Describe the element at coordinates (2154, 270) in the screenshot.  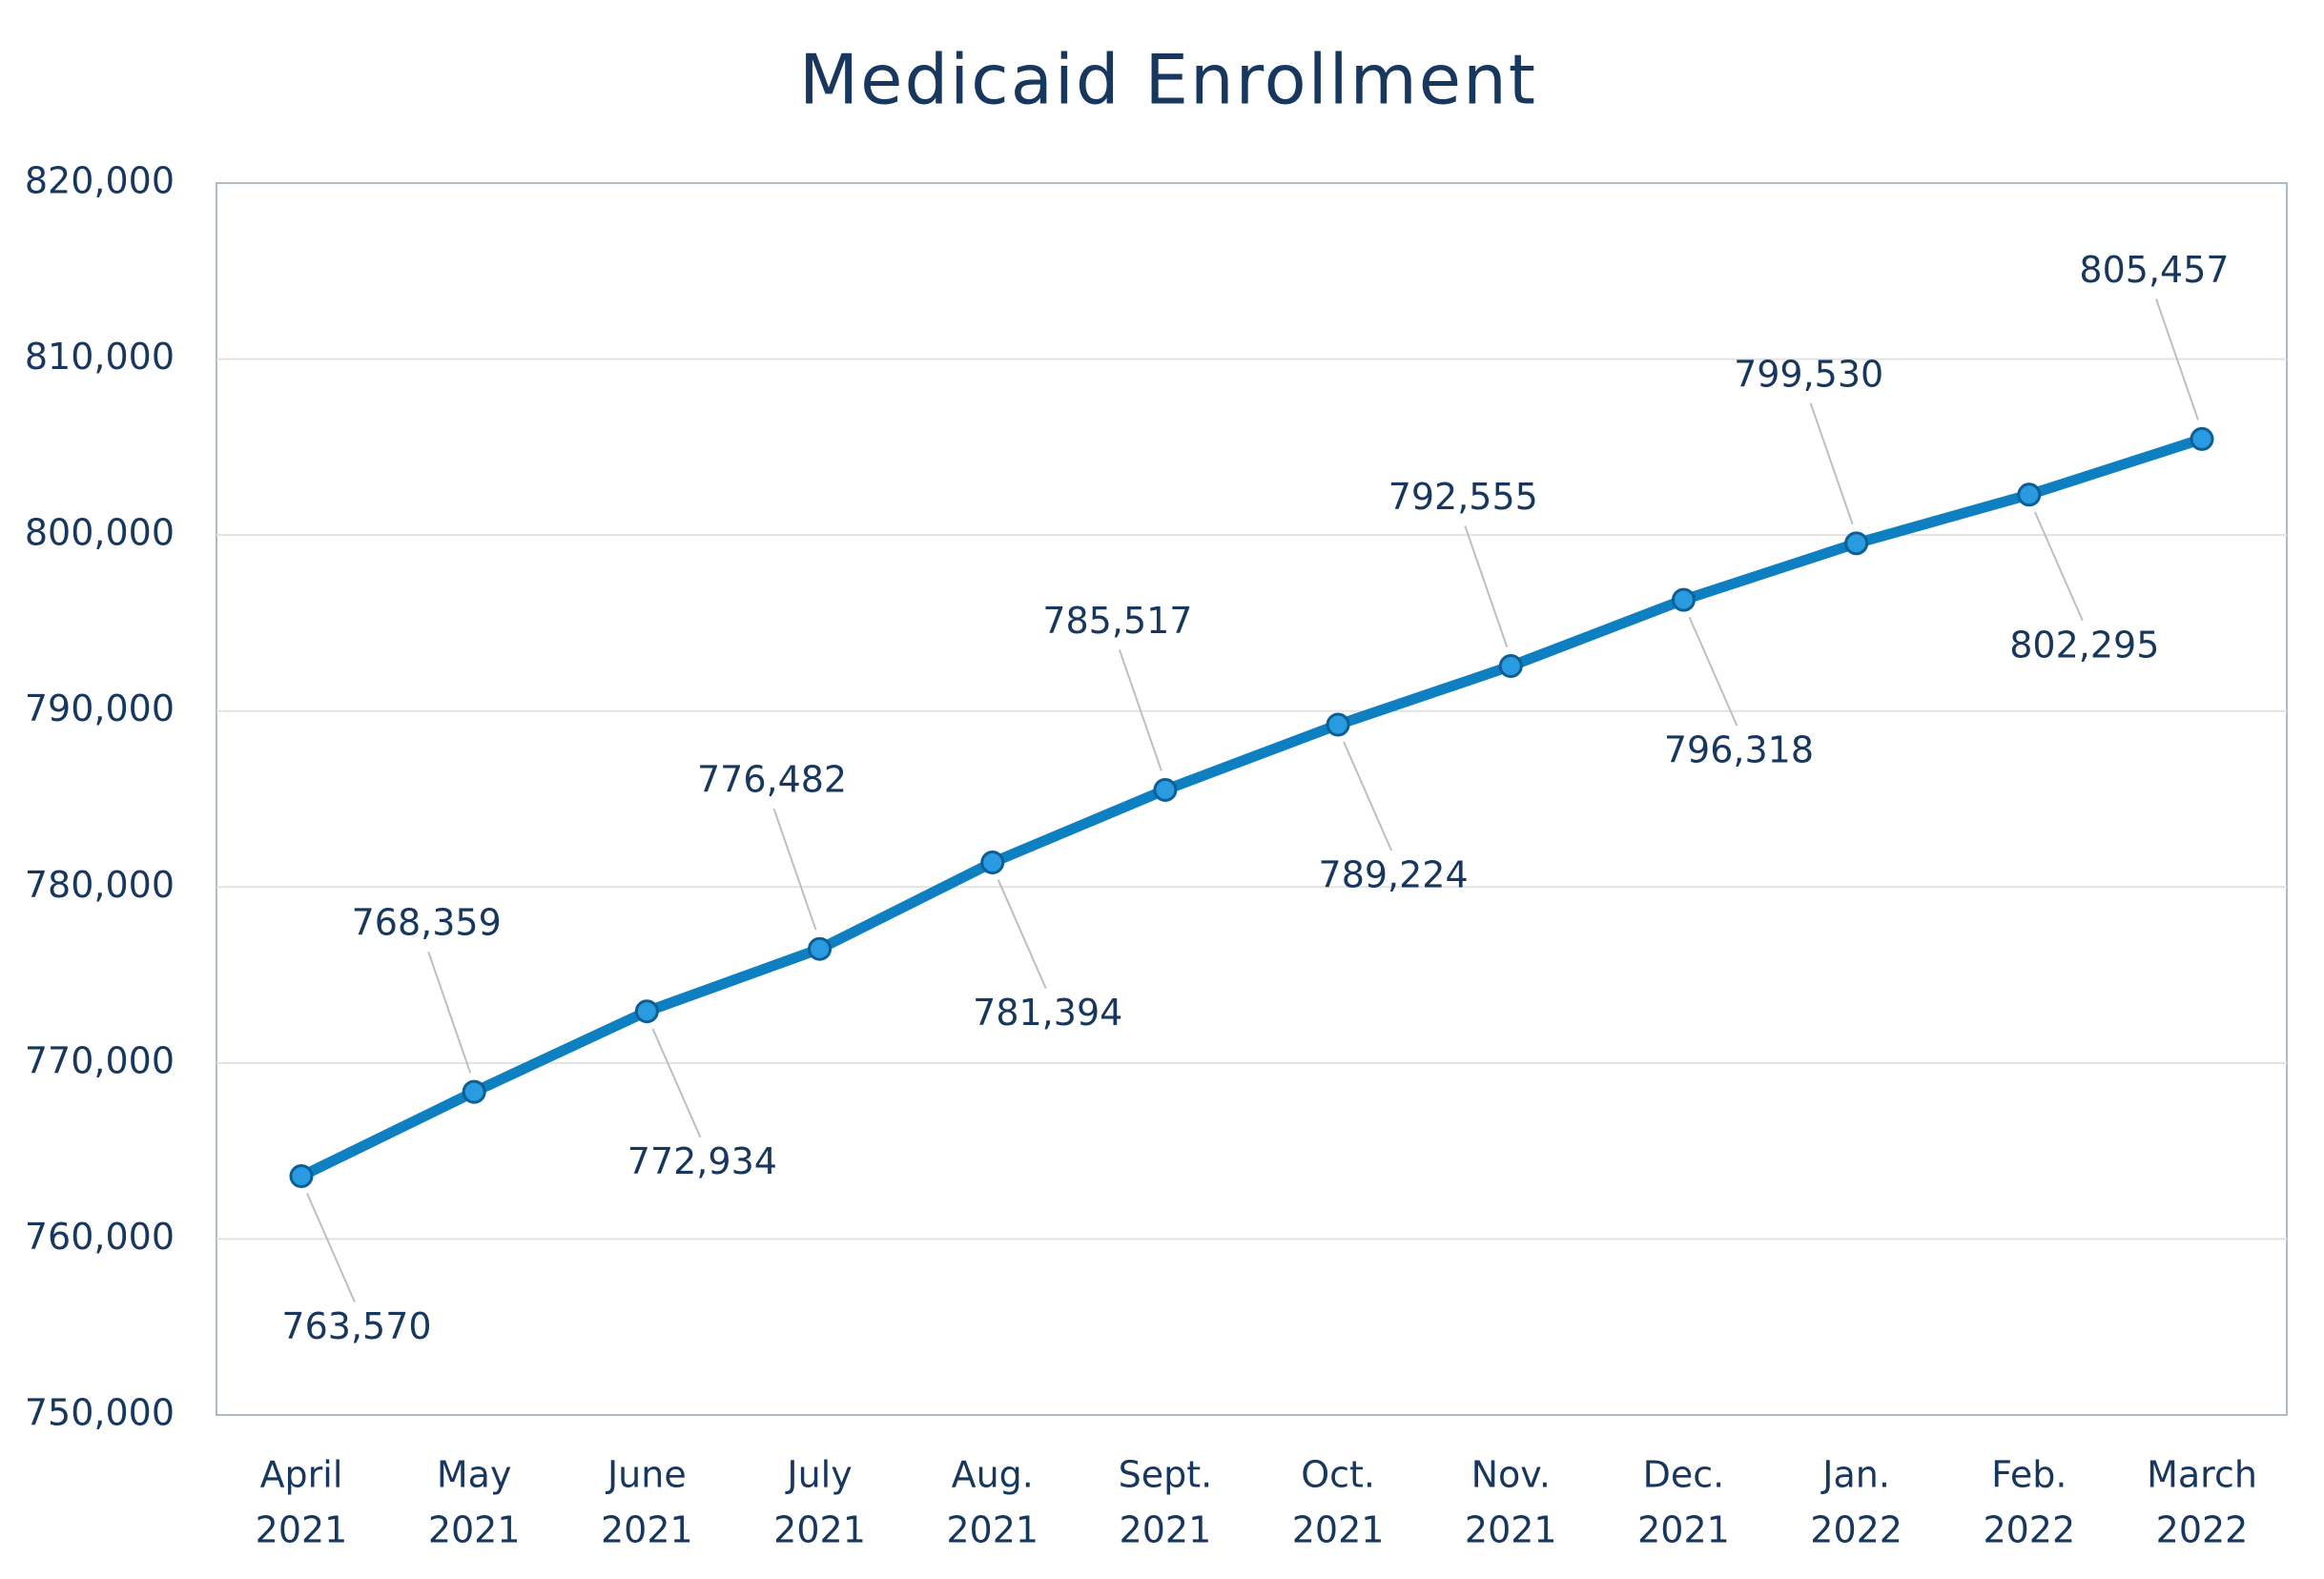
I see `data-label: 805,457` at that location.